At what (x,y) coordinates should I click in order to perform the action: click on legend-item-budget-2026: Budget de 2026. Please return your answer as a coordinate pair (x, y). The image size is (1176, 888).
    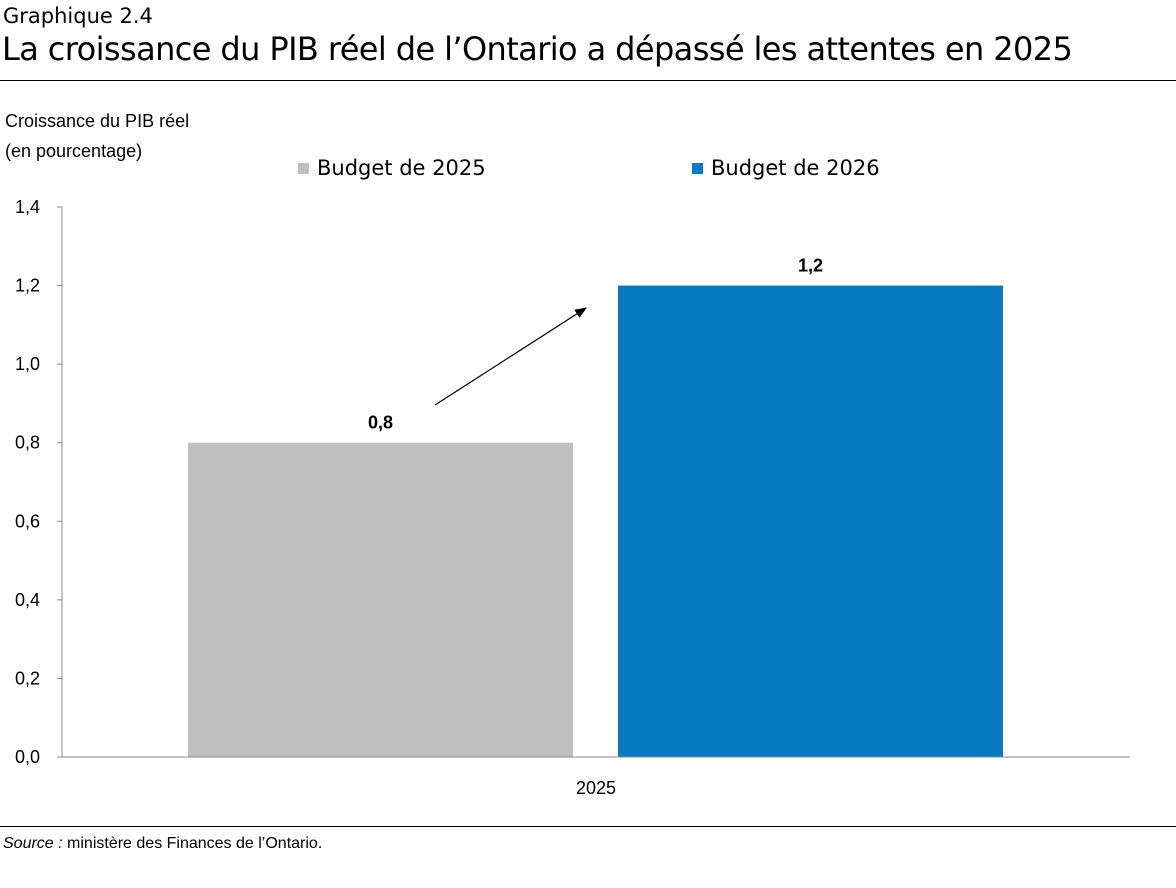
    Looking at the image, I should click on (786, 168).